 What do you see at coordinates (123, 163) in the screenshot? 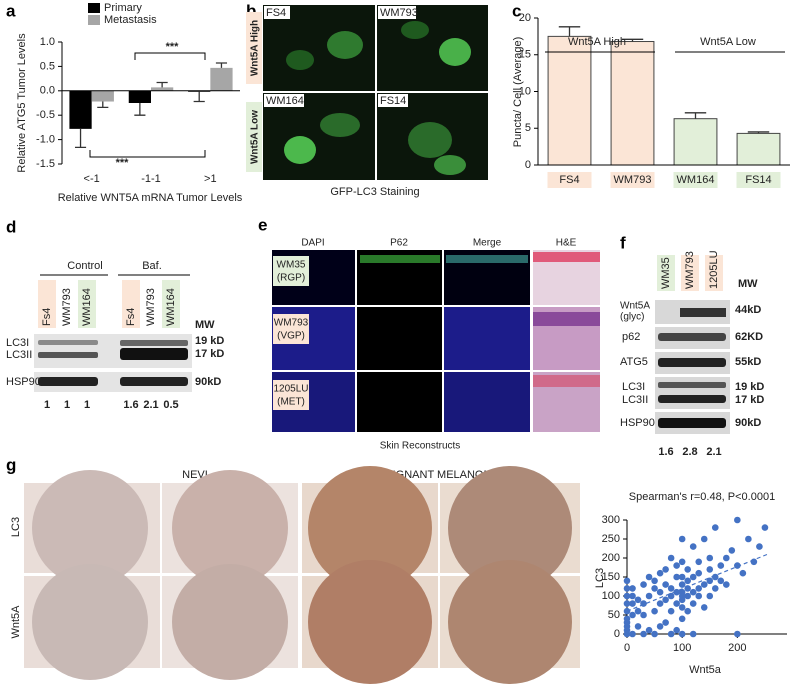
I see `annotation: ***` at bounding box center [123, 163].